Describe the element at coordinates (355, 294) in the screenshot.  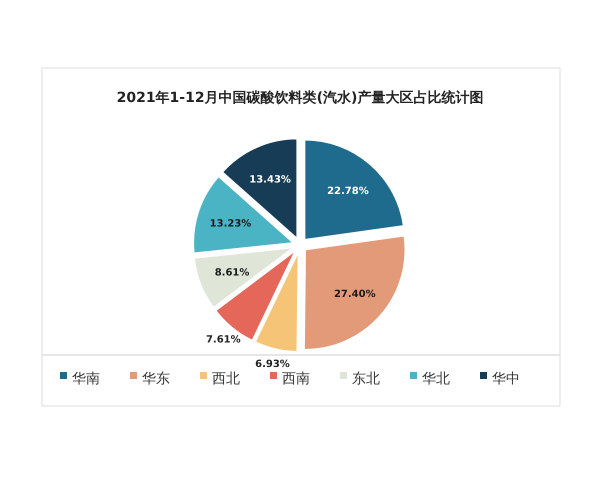
I see `data-label: 27.40%` at that location.